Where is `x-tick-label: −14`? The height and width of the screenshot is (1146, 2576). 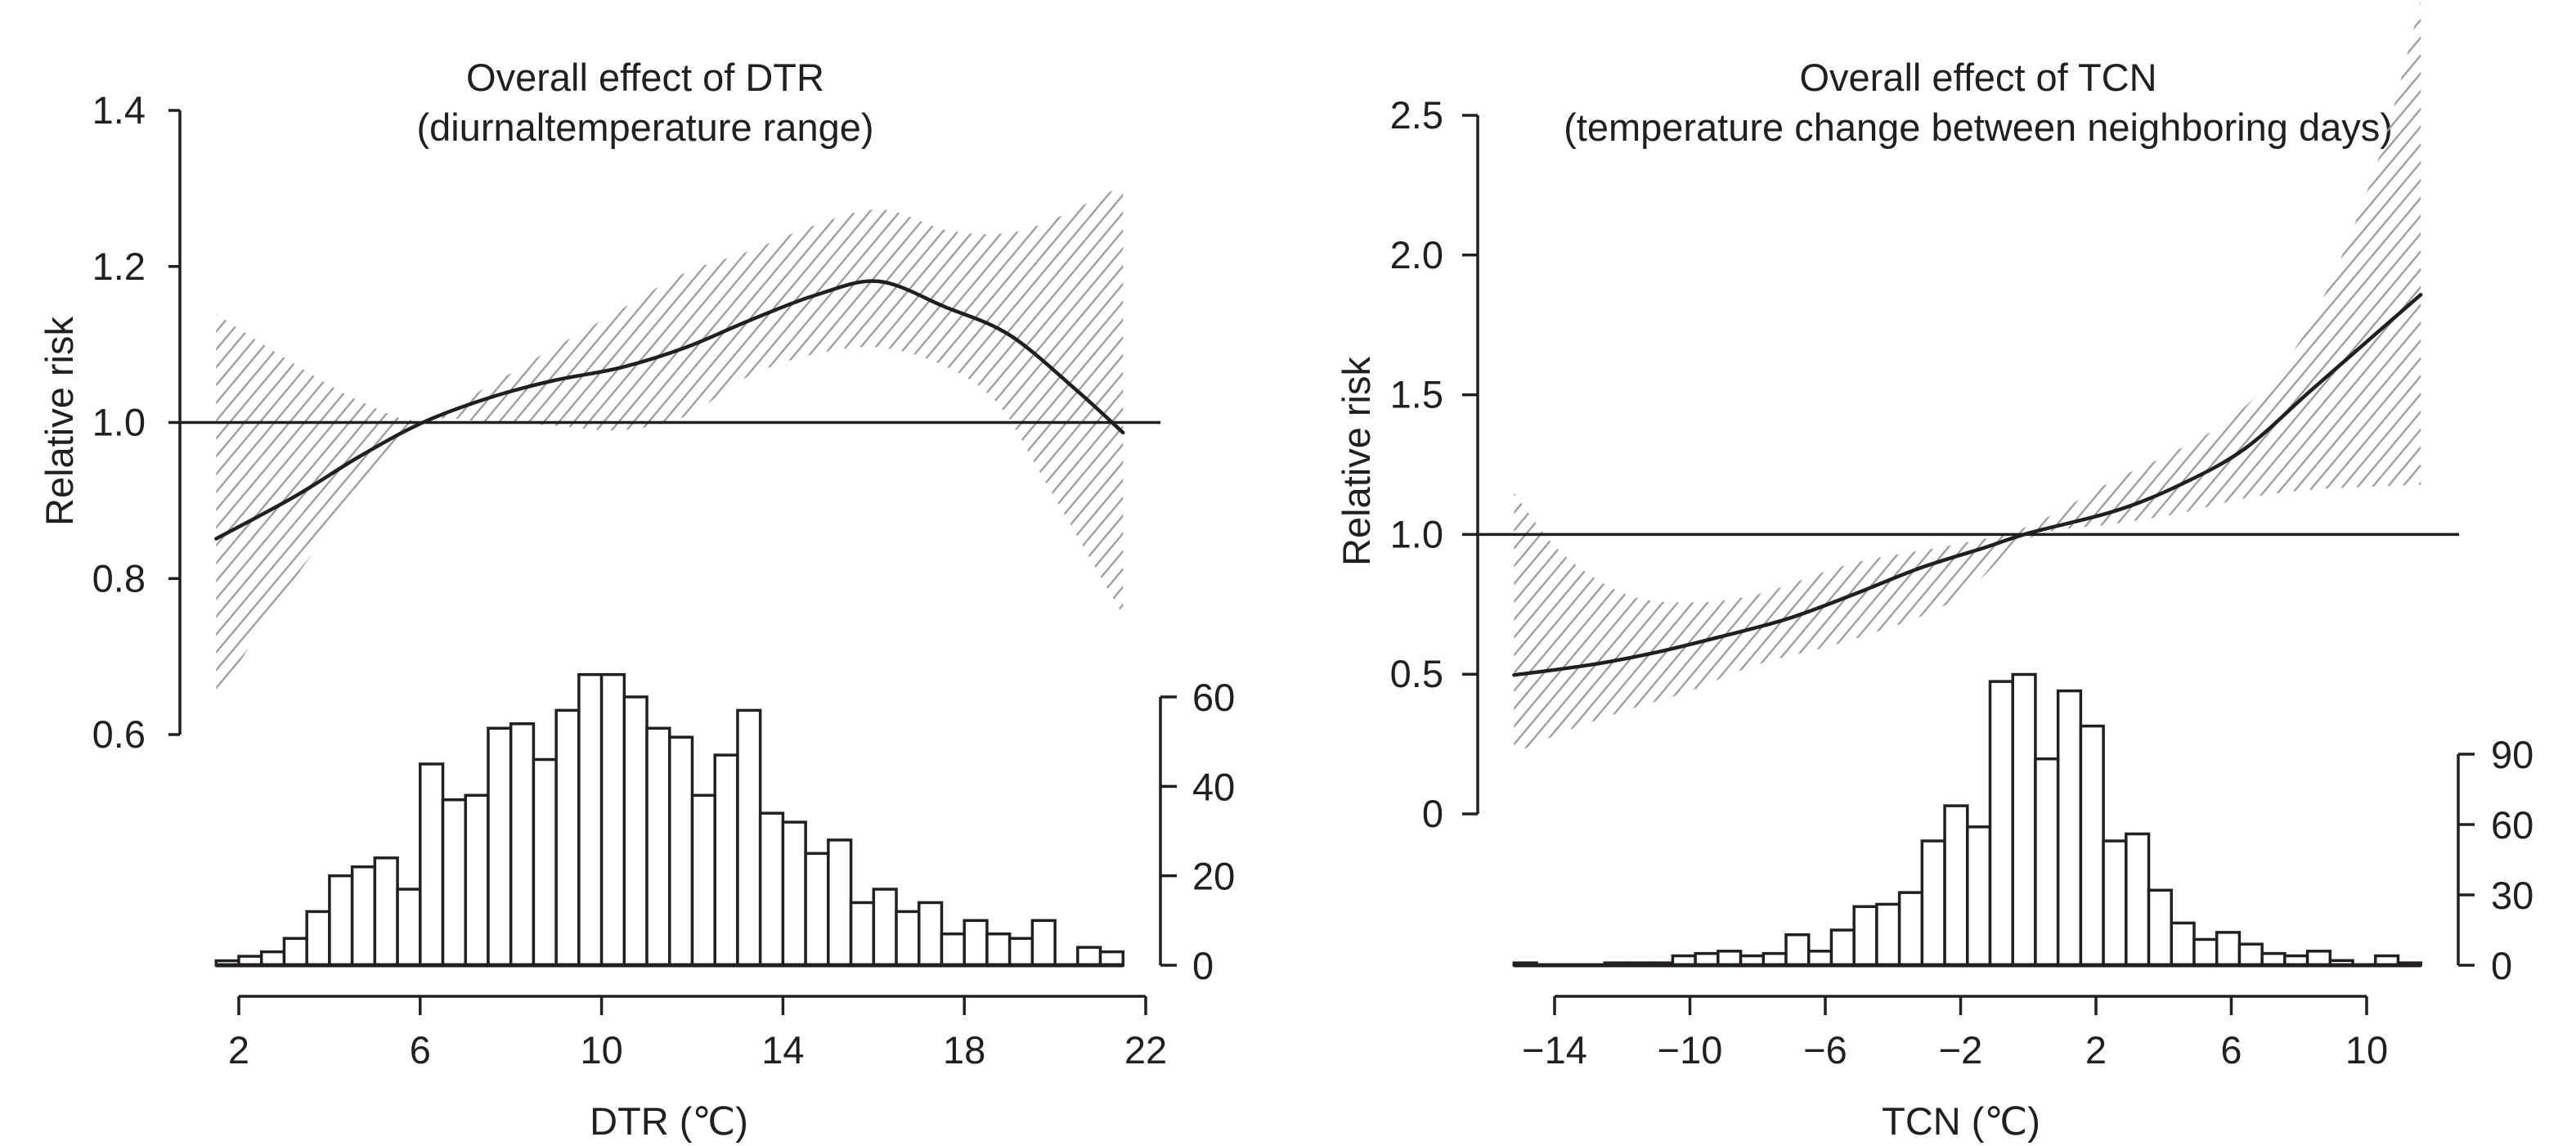 x-tick-label: −14 is located at coordinates (1554, 1050).